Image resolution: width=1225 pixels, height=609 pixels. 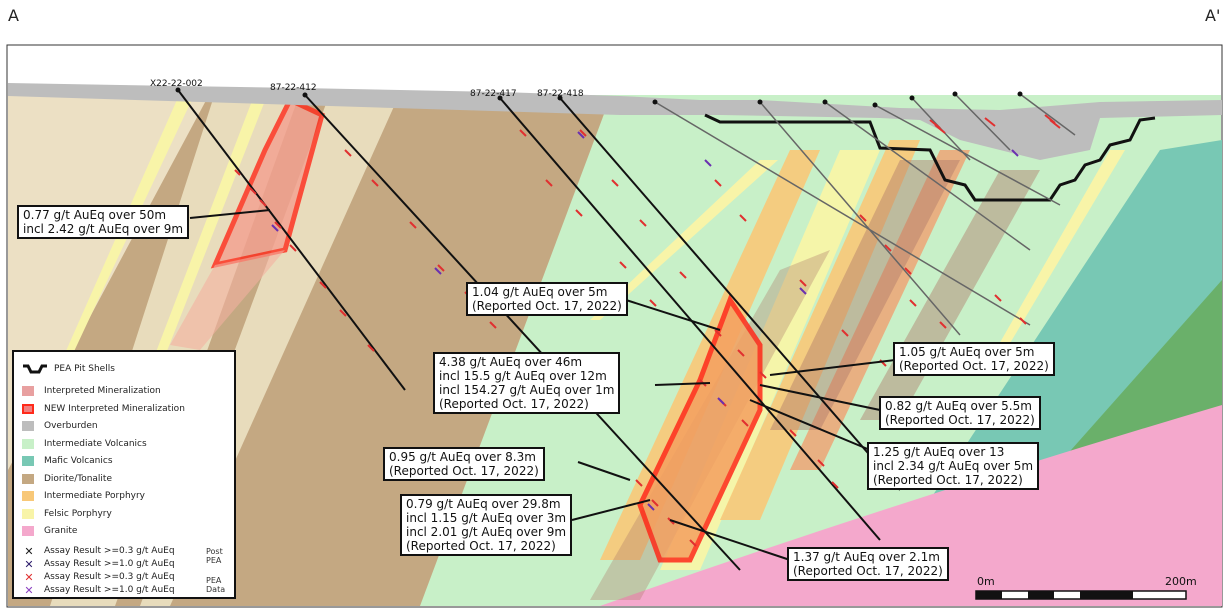 I want to click on legend-item: Intermediate Volcanics, so click(x=84, y=444).